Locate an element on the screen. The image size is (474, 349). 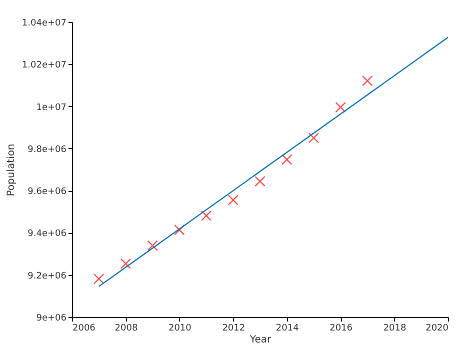
x-axis-title: Year is located at coordinates (260, 340).